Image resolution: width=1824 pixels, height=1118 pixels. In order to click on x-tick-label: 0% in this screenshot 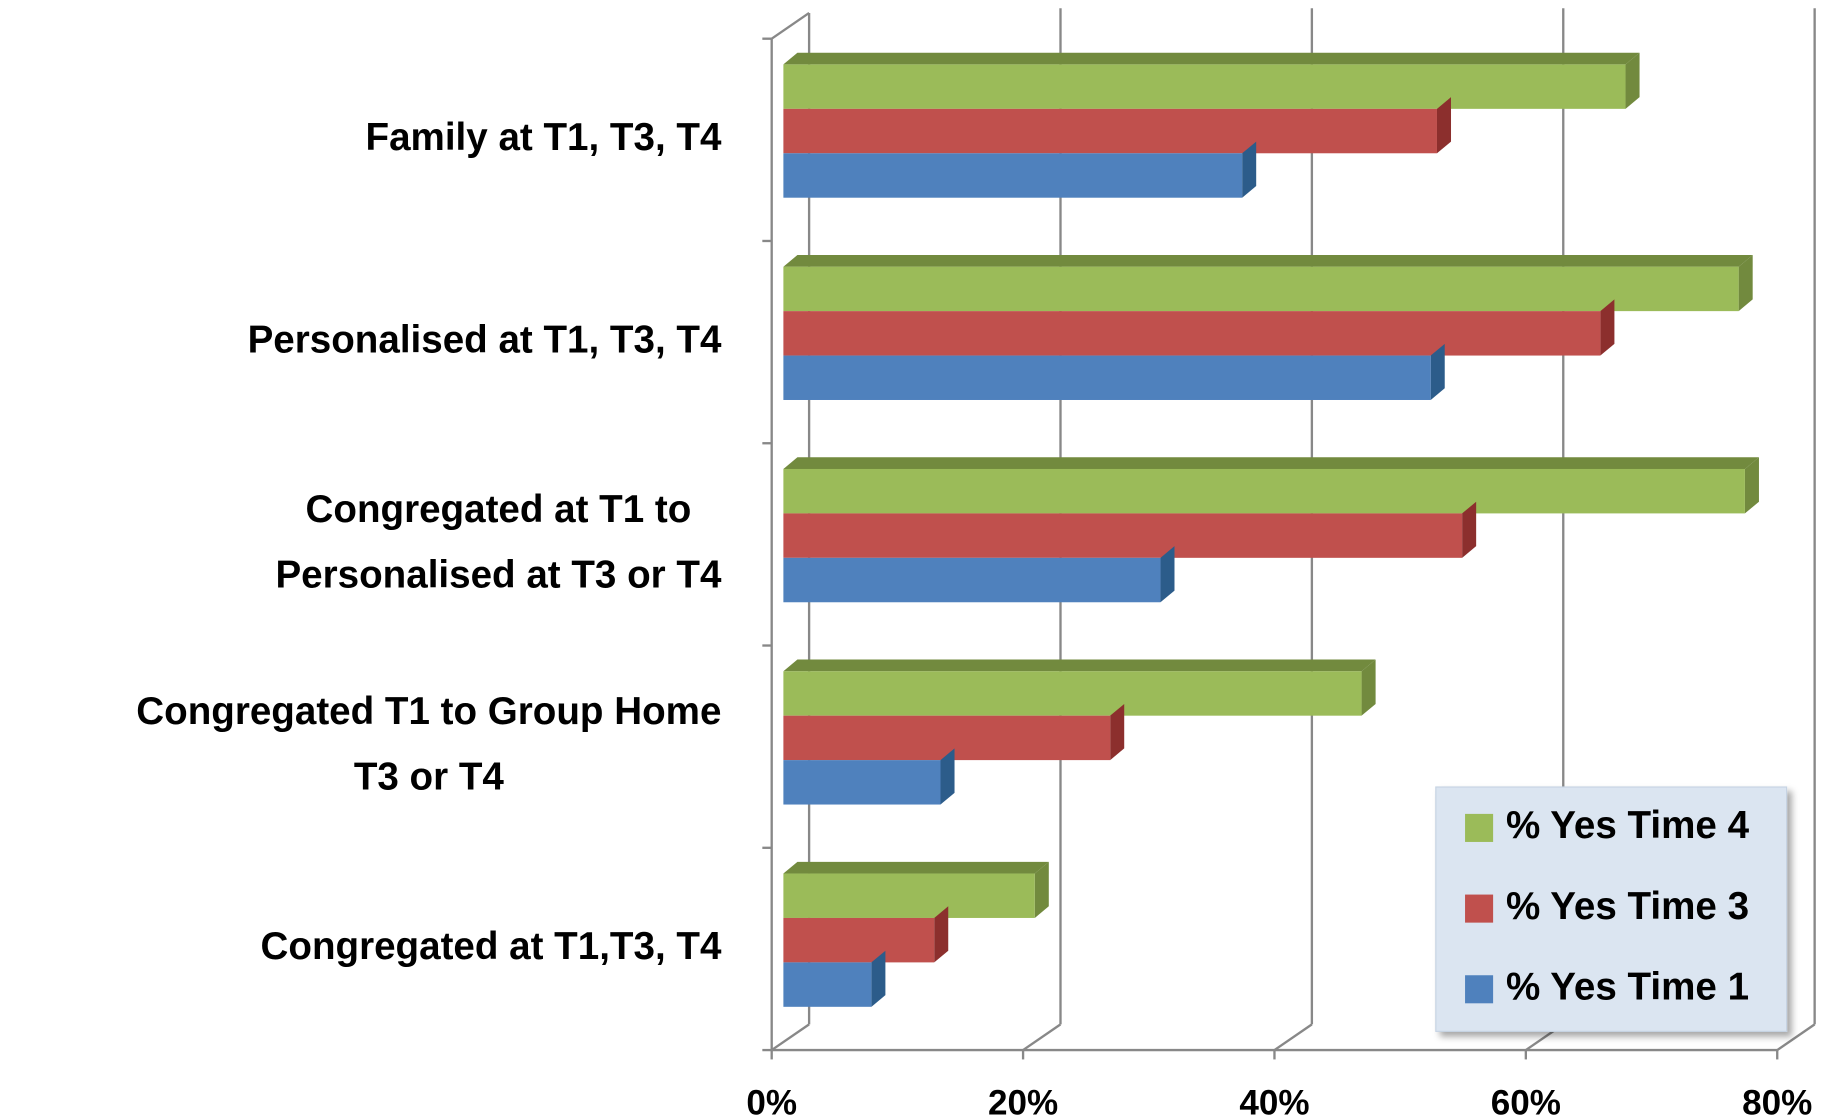, I will do `click(771, 1100)`.